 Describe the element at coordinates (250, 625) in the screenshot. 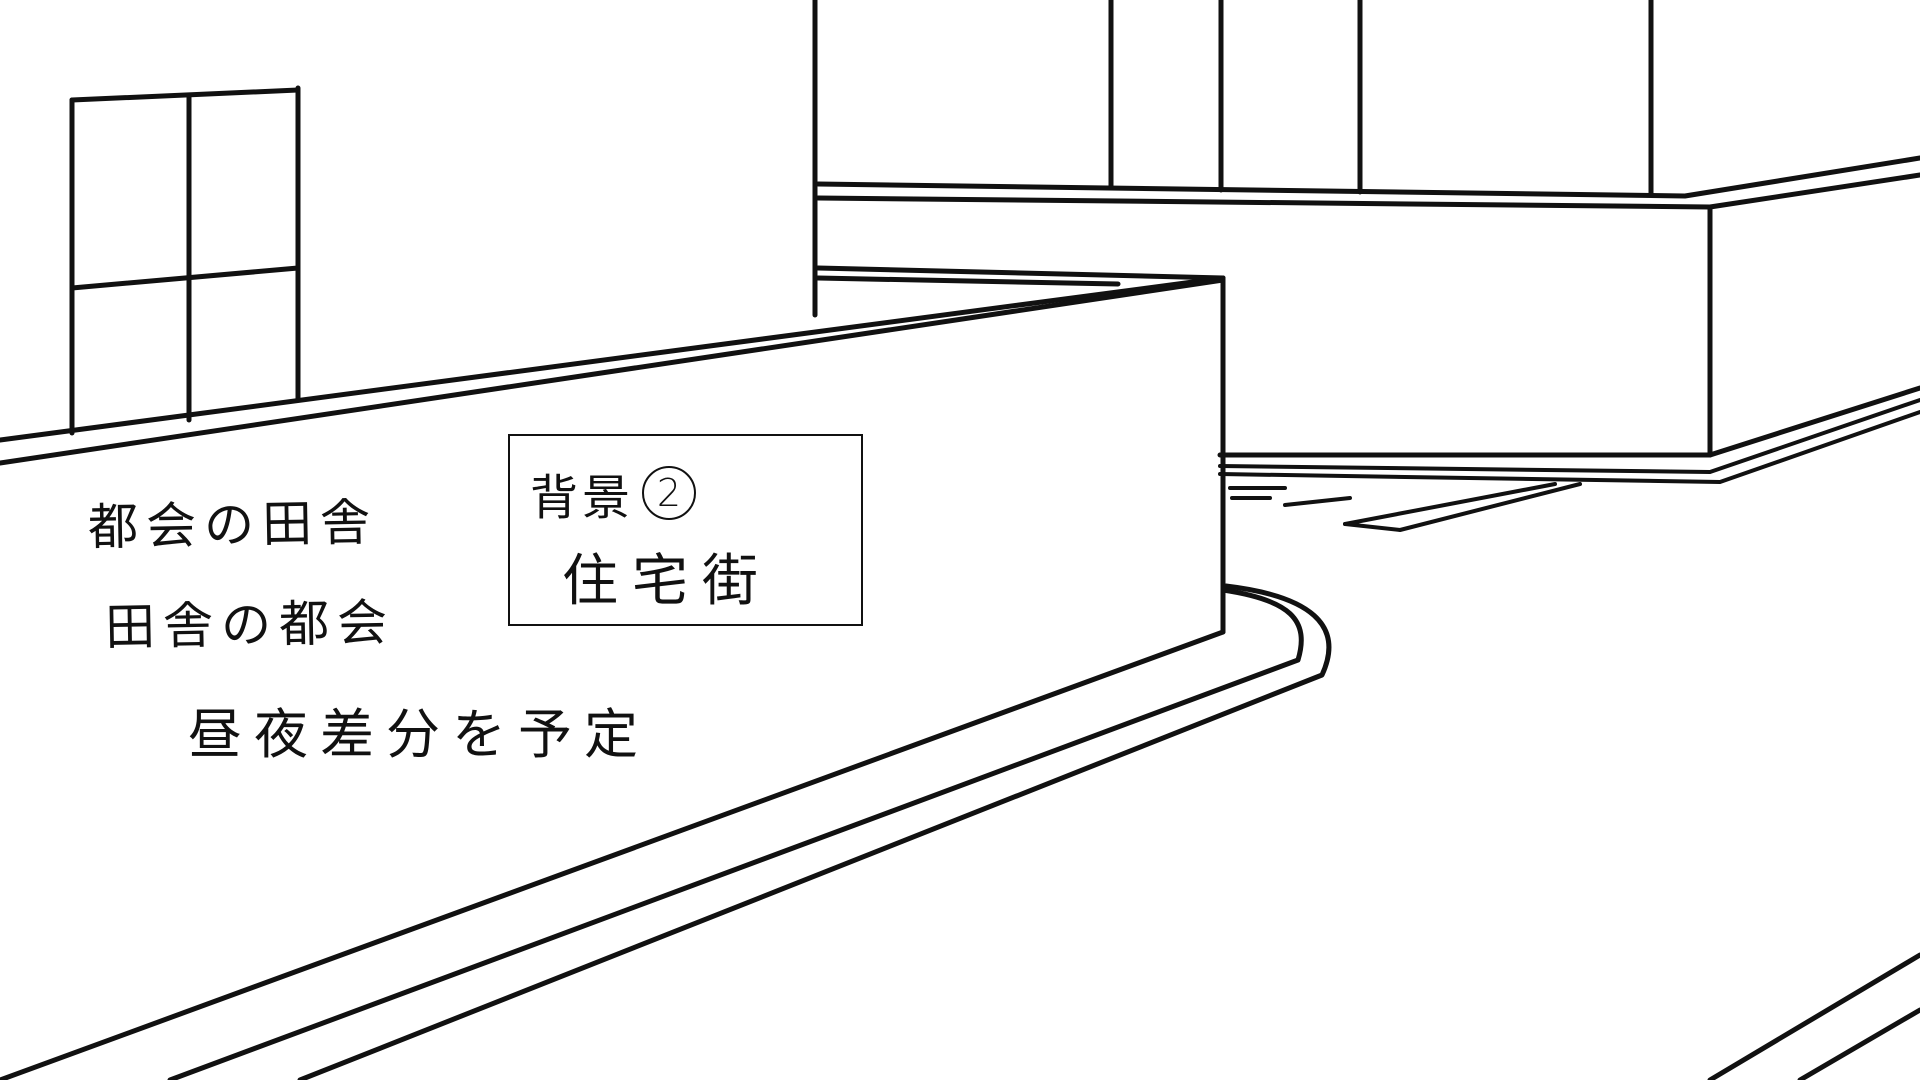

I see `note-rural-city: 田舎の都会` at that location.